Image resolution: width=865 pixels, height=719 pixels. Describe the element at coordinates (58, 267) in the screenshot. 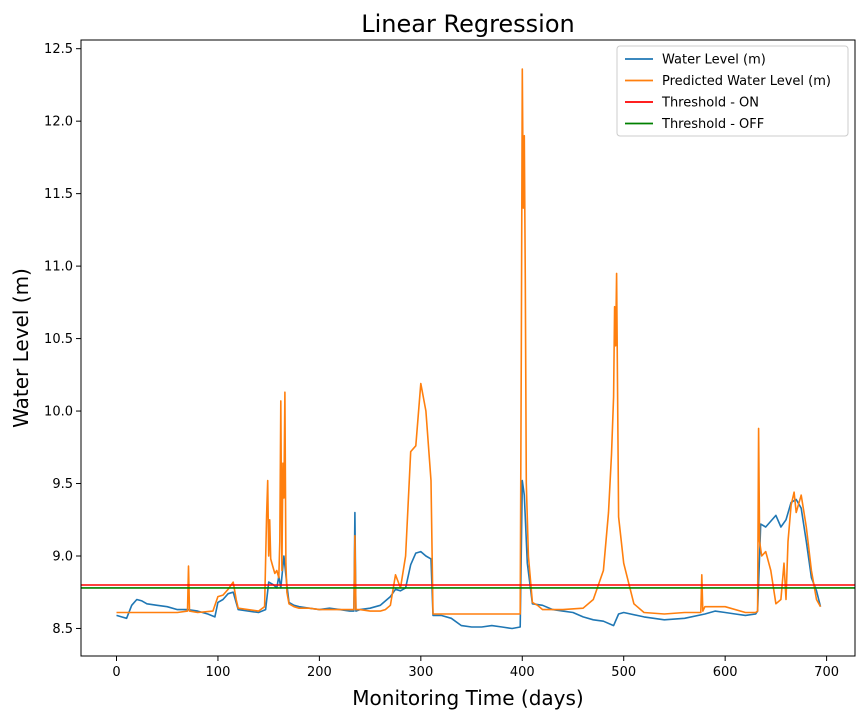

I see `y-tick-label: 11.0` at that location.